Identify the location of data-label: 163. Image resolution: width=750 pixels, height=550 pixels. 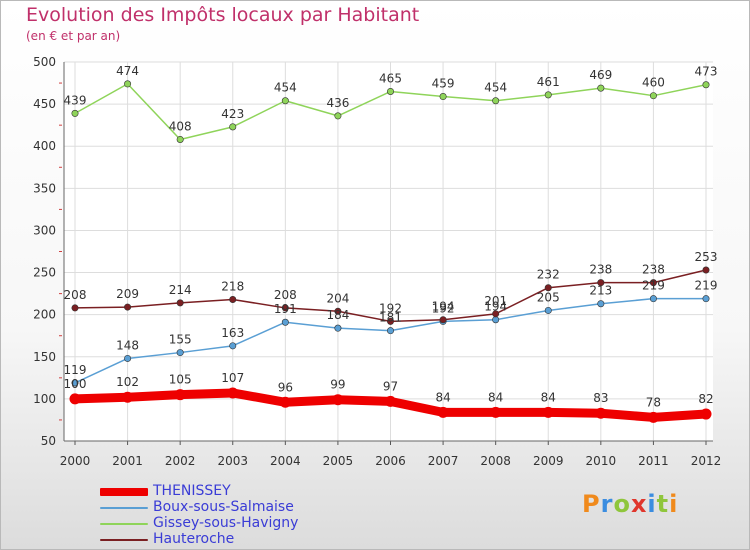
(232, 333).